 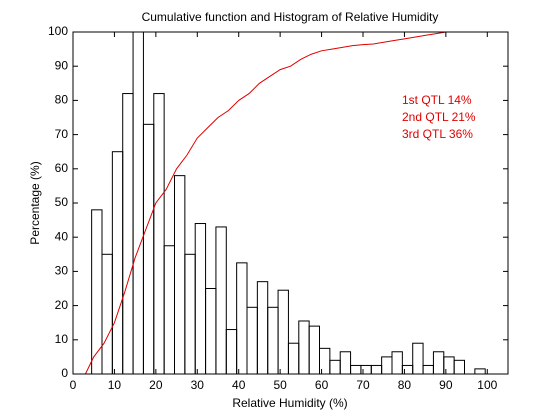 I want to click on x-axis-label: Relative Humidity (%), so click(x=289, y=403).